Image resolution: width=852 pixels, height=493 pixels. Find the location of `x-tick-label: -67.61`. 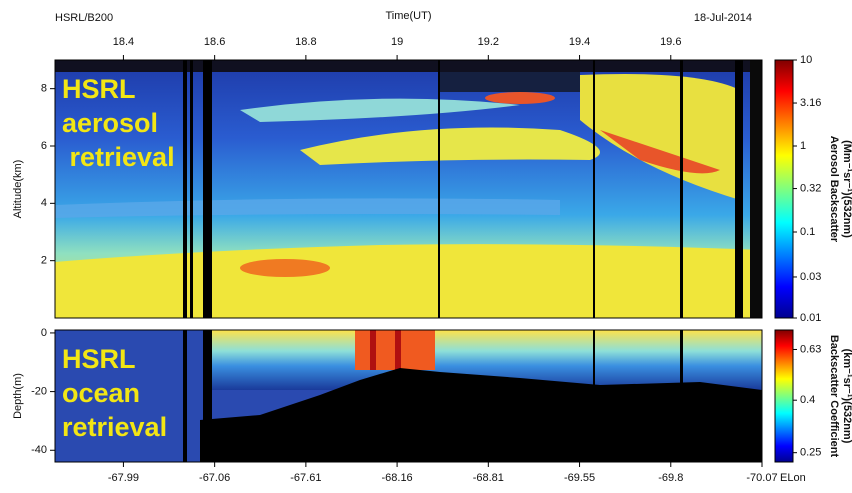

x-tick-label: -67.61 is located at coordinates (305, 478).